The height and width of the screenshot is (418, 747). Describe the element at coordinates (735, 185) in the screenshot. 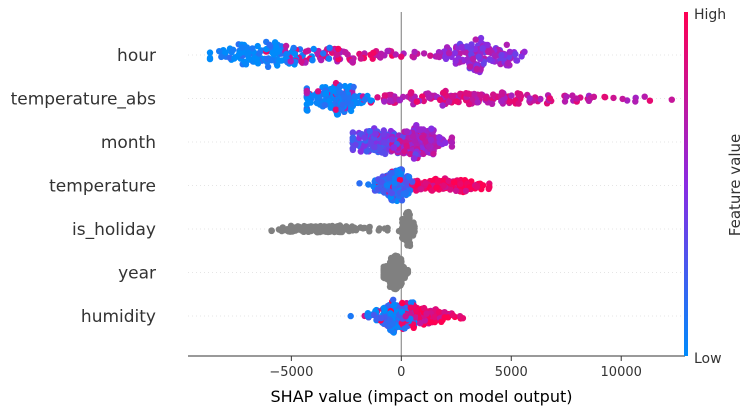

I see `colorbar-title: Feature value` at that location.